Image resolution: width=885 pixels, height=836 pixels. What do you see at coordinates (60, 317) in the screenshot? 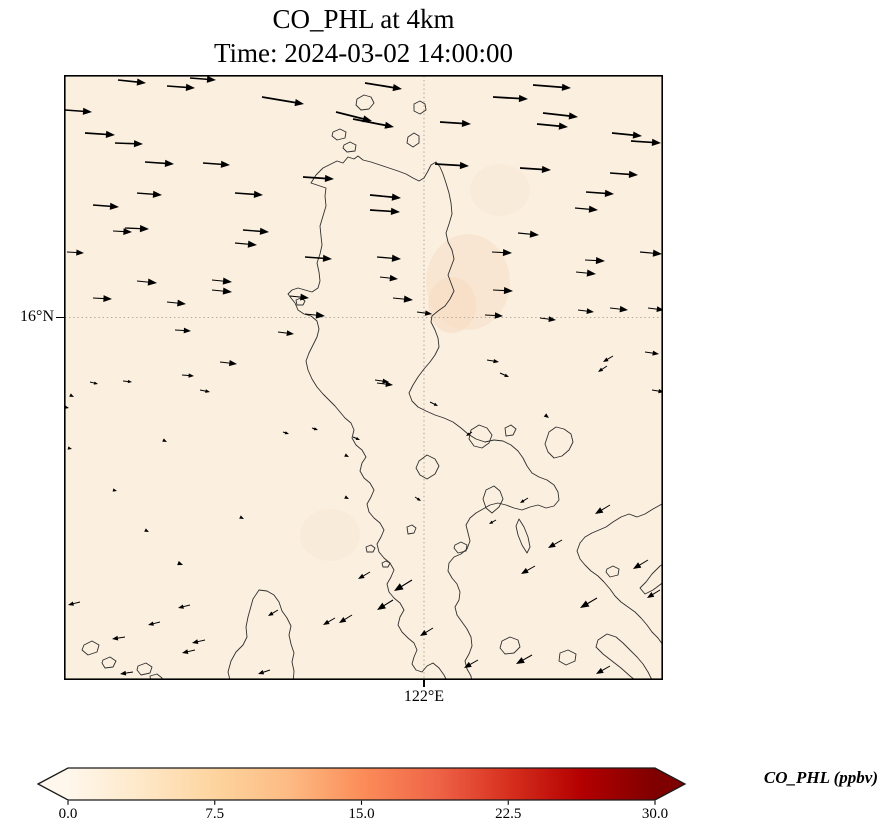
I see `lat-tick` at bounding box center [60, 317].